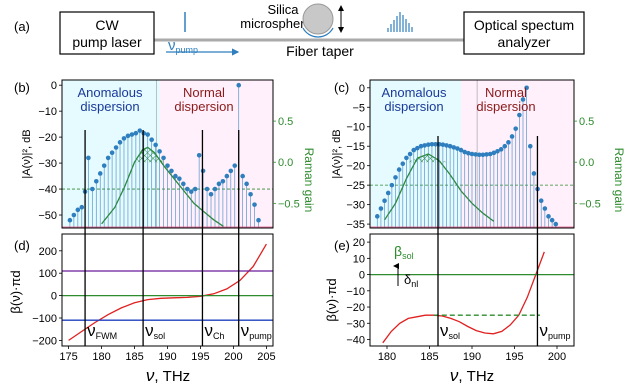  Describe the element at coordinates (283, 9) in the screenshot. I see `microsphere-label-line1: Silica` at that location.